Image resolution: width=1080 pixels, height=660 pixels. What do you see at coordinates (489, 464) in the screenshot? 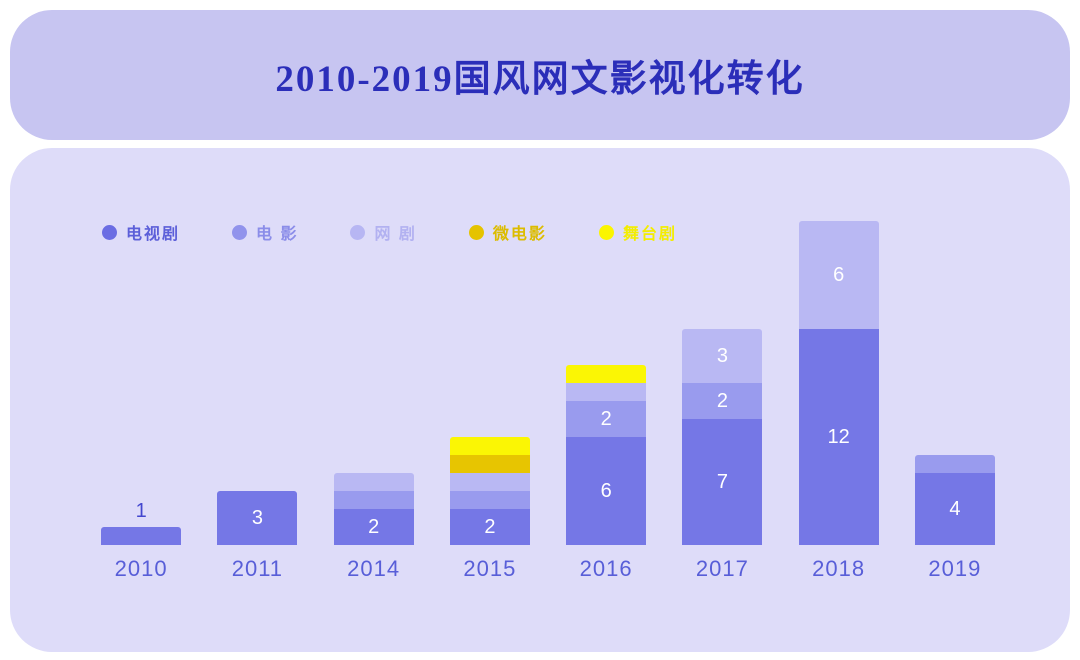
I see `segment-微电影` at bounding box center [489, 464].